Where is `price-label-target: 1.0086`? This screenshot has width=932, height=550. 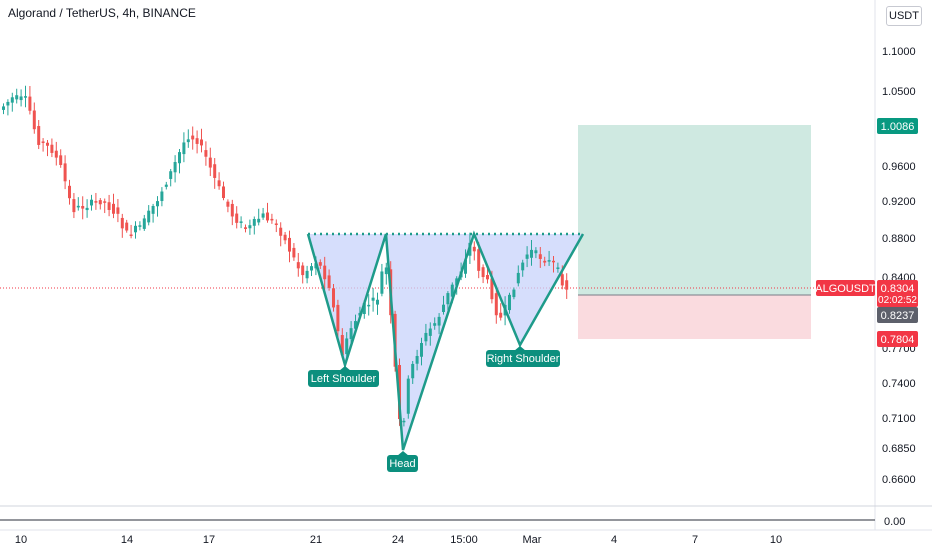 price-label-target: 1.0086 is located at coordinates (897, 126).